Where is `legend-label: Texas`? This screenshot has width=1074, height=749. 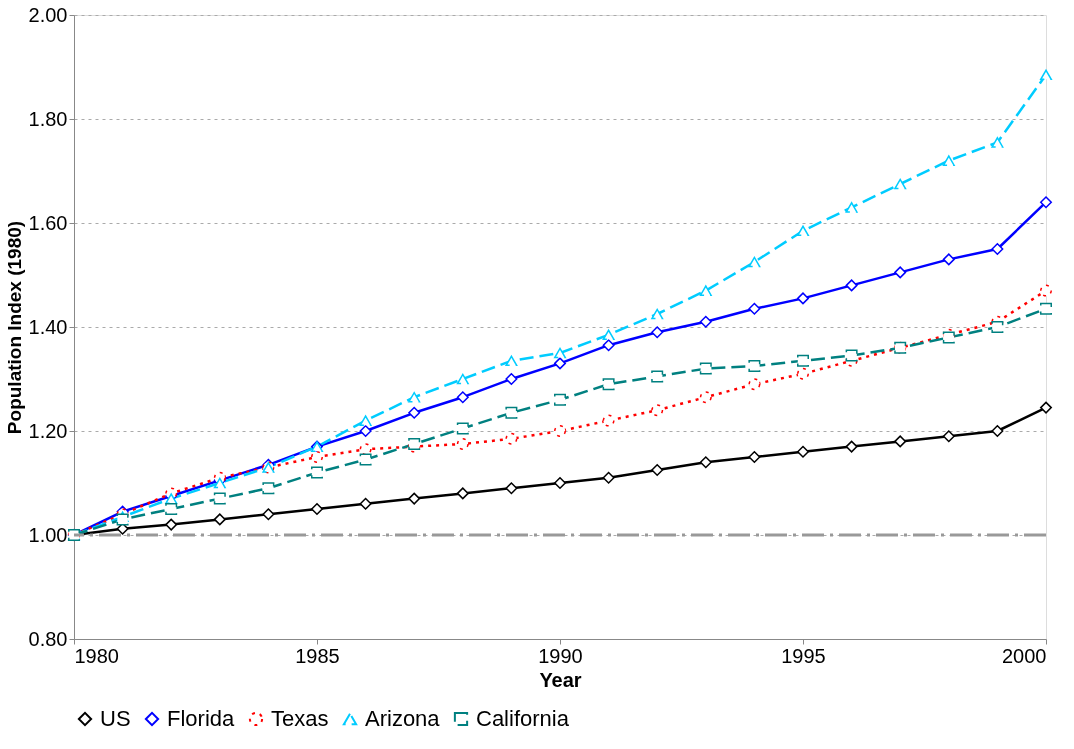
legend-label: Texas is located at coordinates (300, 718).